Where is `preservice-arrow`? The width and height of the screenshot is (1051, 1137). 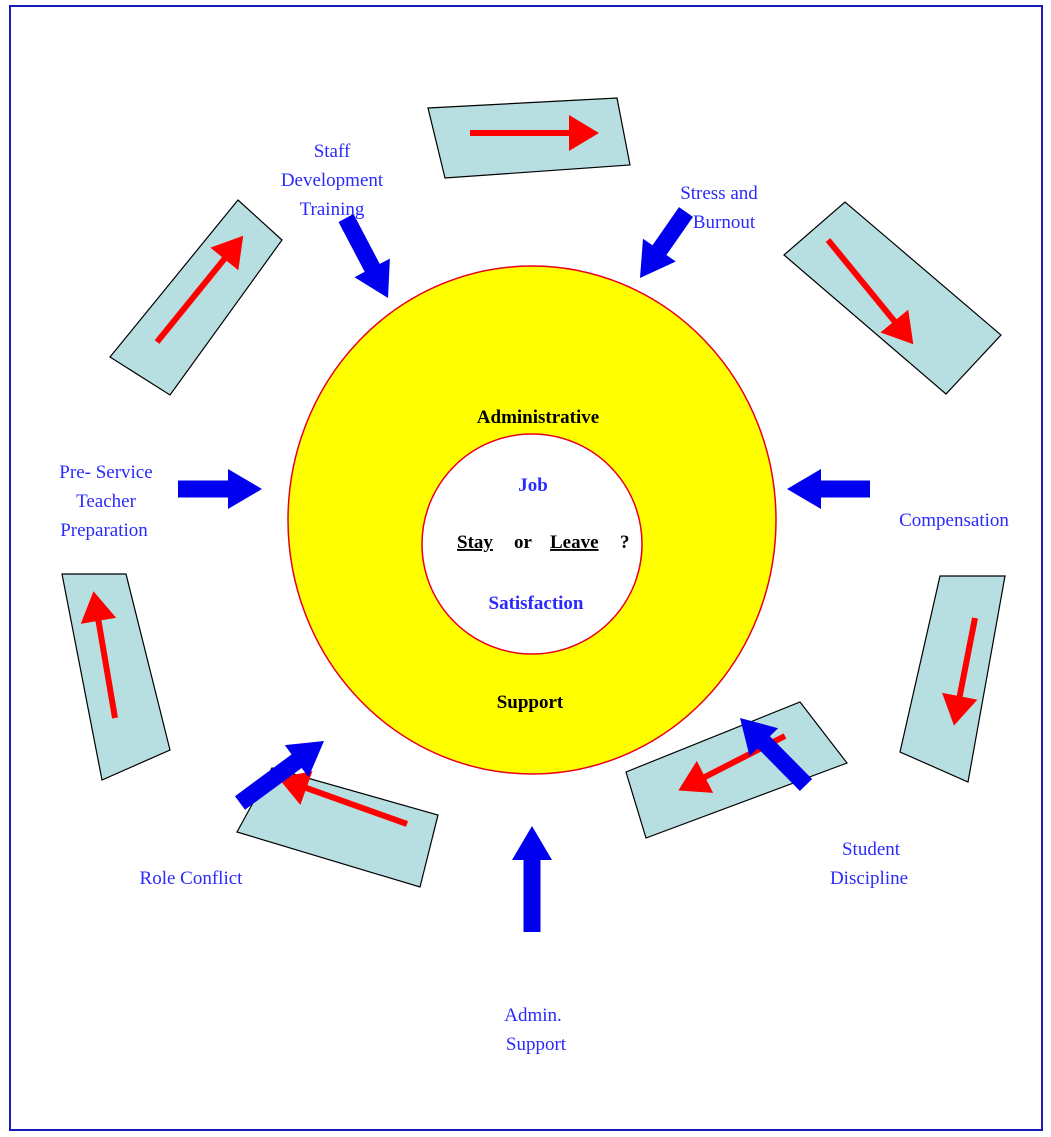
preservice-arrow is located at coordinates (220, 489).